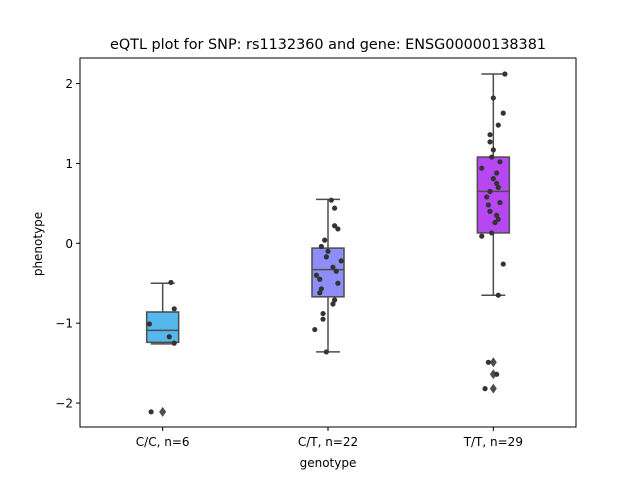  What do you see at coordinates (493, 442) in the screenshot?
I see `x-tick-label: T/T, n=29` at bounding box center [493, 442].